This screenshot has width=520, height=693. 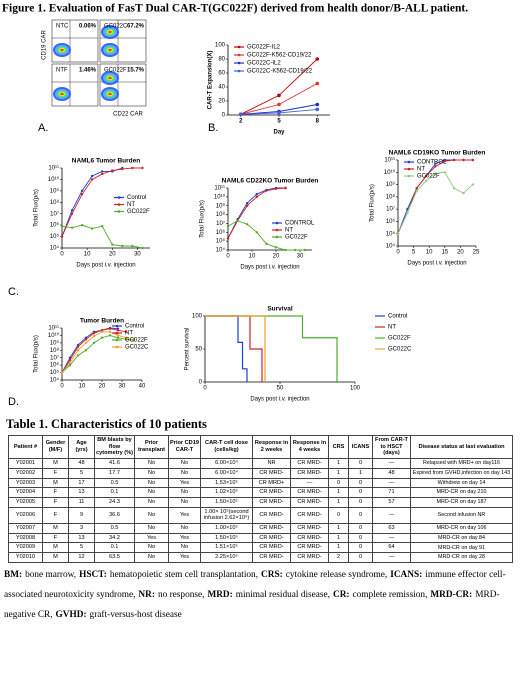 What do you see at coordinates (25, 473) in the screenshot?
I see `table-cell: Y02002` at bounding box center [25, 473].